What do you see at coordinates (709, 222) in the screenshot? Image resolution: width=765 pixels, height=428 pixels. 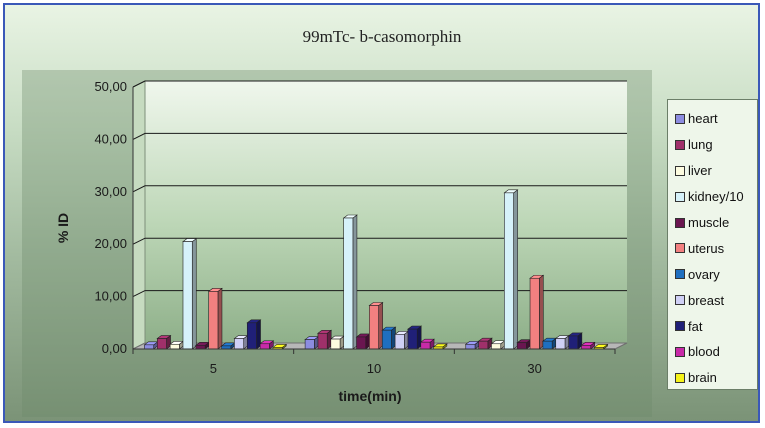 I see `legend-label: muscle` at bounding box center [709, 222].